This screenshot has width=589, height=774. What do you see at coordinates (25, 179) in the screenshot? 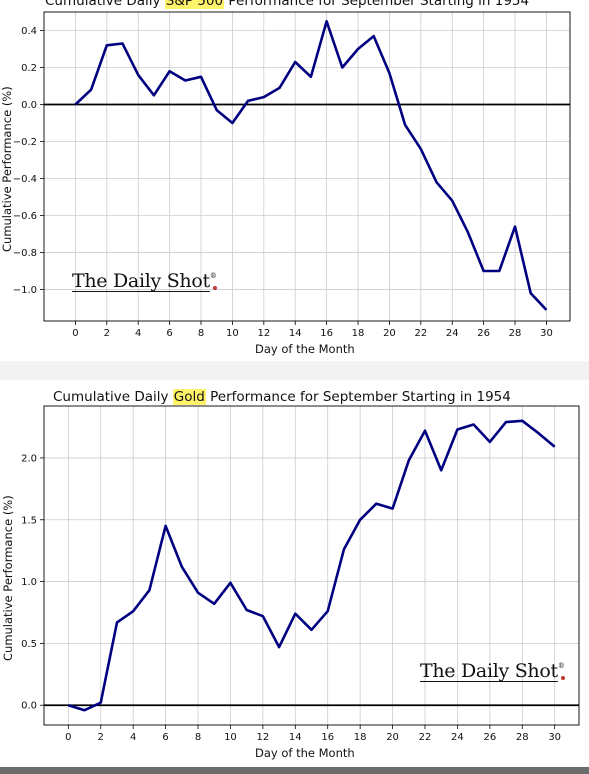
I see `y-tick-label: −0.4` at bounding box center [25, 179].